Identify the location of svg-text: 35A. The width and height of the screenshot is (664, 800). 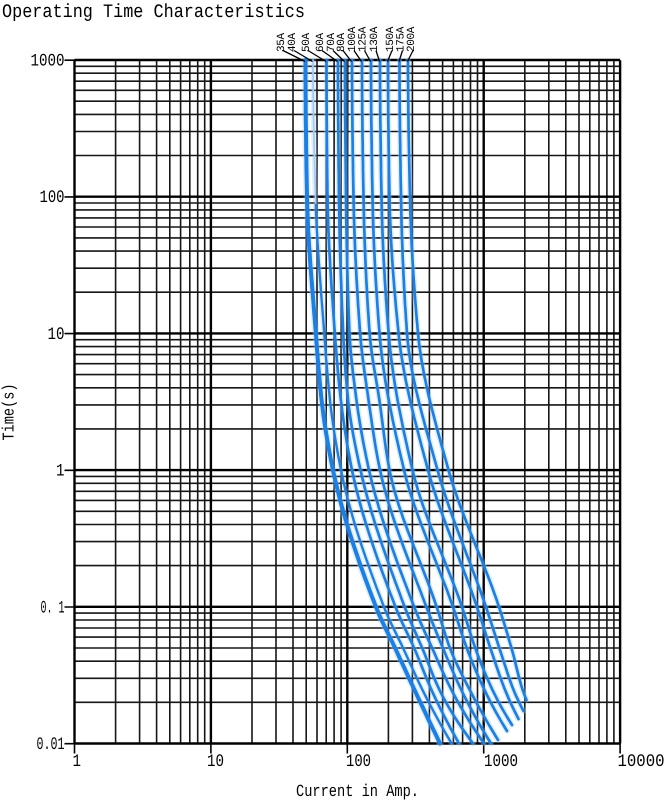
(282, 42).